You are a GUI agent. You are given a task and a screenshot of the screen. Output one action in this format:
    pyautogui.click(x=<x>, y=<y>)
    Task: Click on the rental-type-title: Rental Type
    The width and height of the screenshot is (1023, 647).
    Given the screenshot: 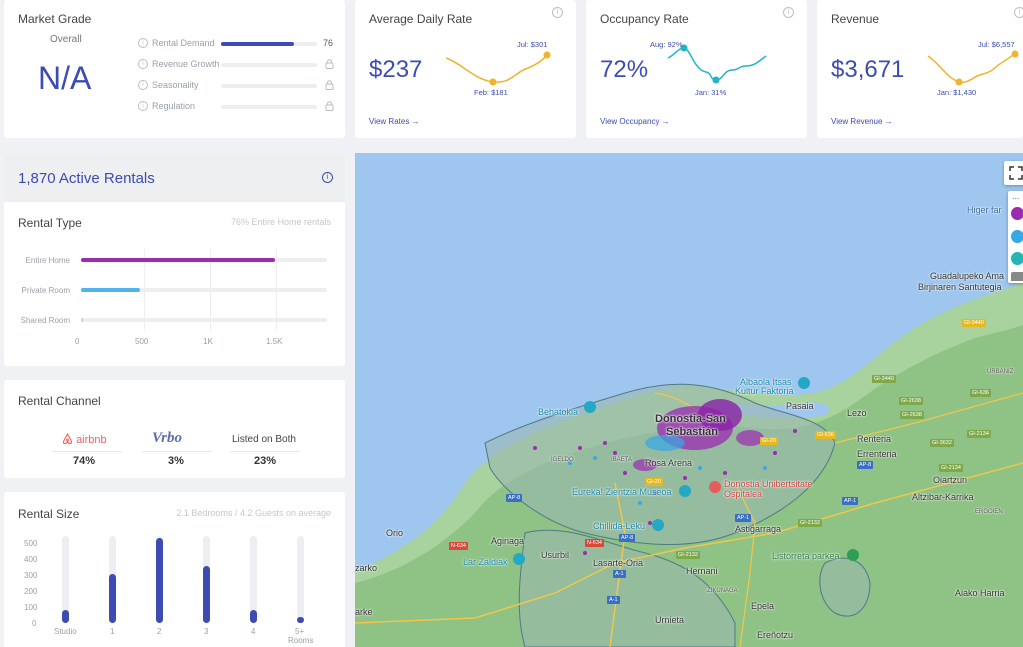 What is the action you would take?
    pyautogui.click(x=50, y=223)
    